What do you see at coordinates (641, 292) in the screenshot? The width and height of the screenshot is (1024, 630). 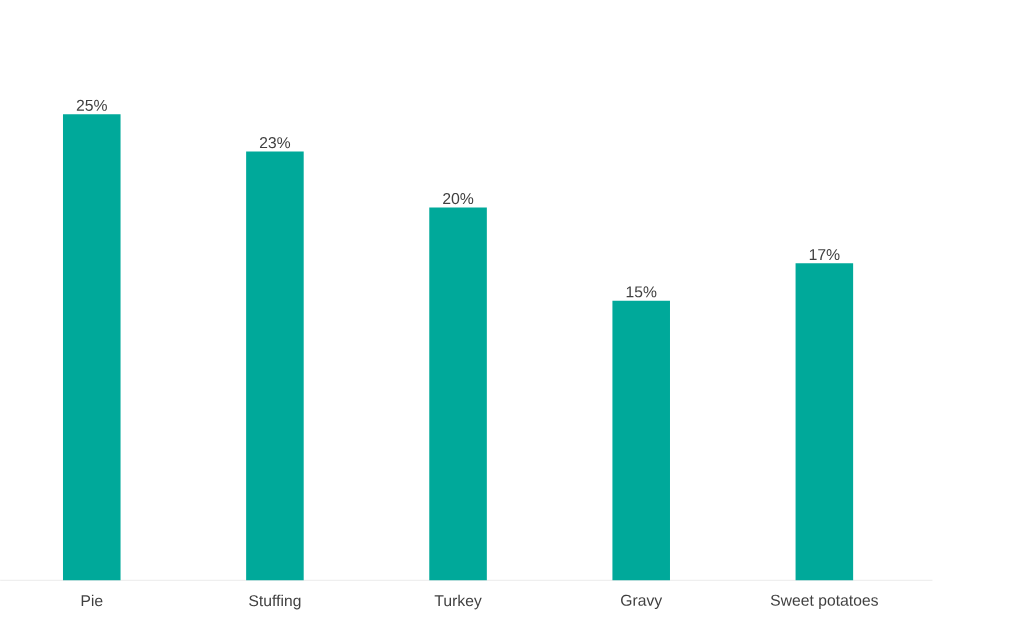 I see `data-label: 15%` at bounding box center [641, 292].